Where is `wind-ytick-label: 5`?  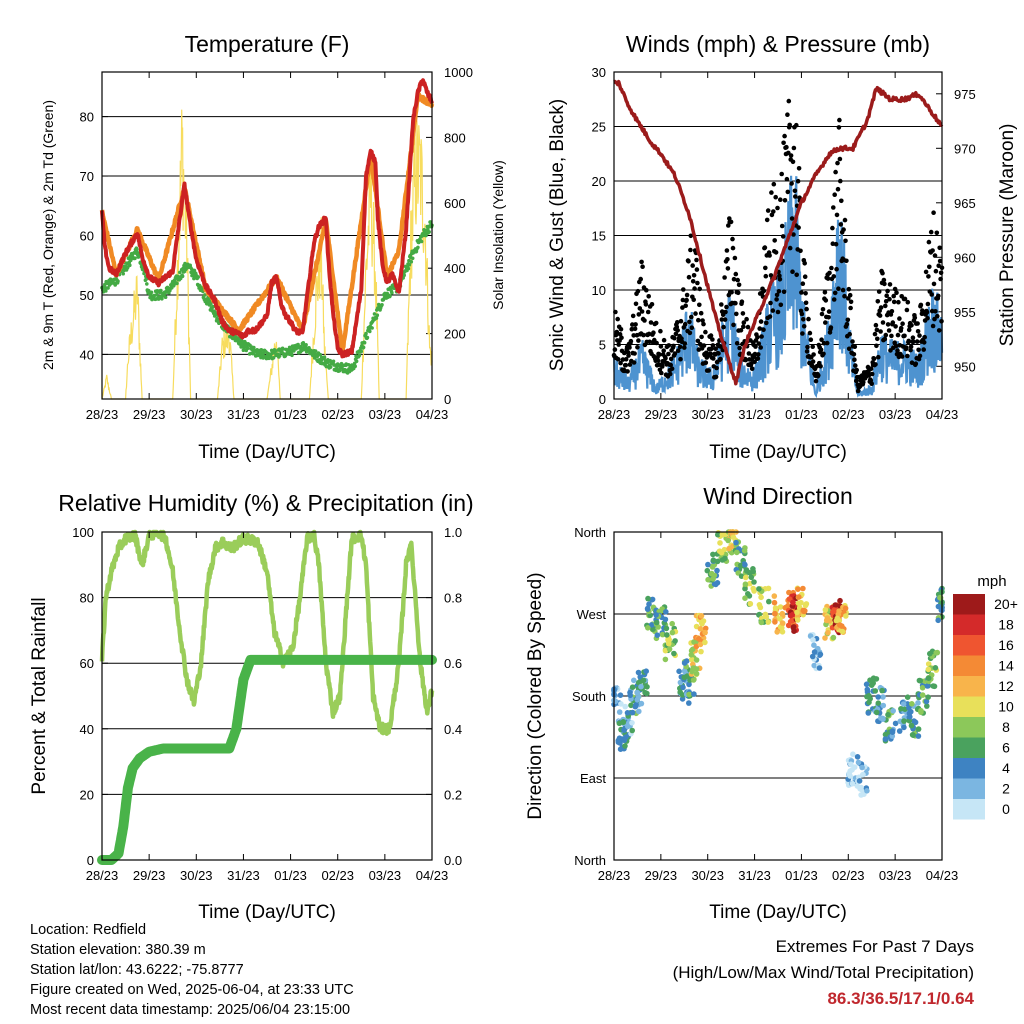 wind-ytick-label: 5 is located at coordinates (602, 345).